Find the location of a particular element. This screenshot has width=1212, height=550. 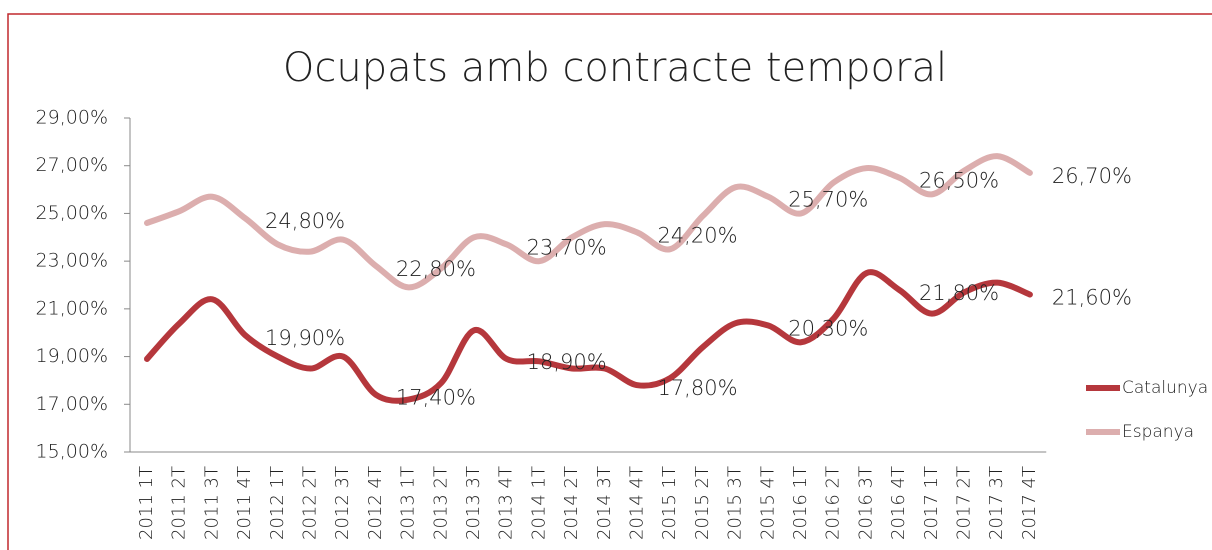

data-label: 17,40% is located at coordinates (436, 398).